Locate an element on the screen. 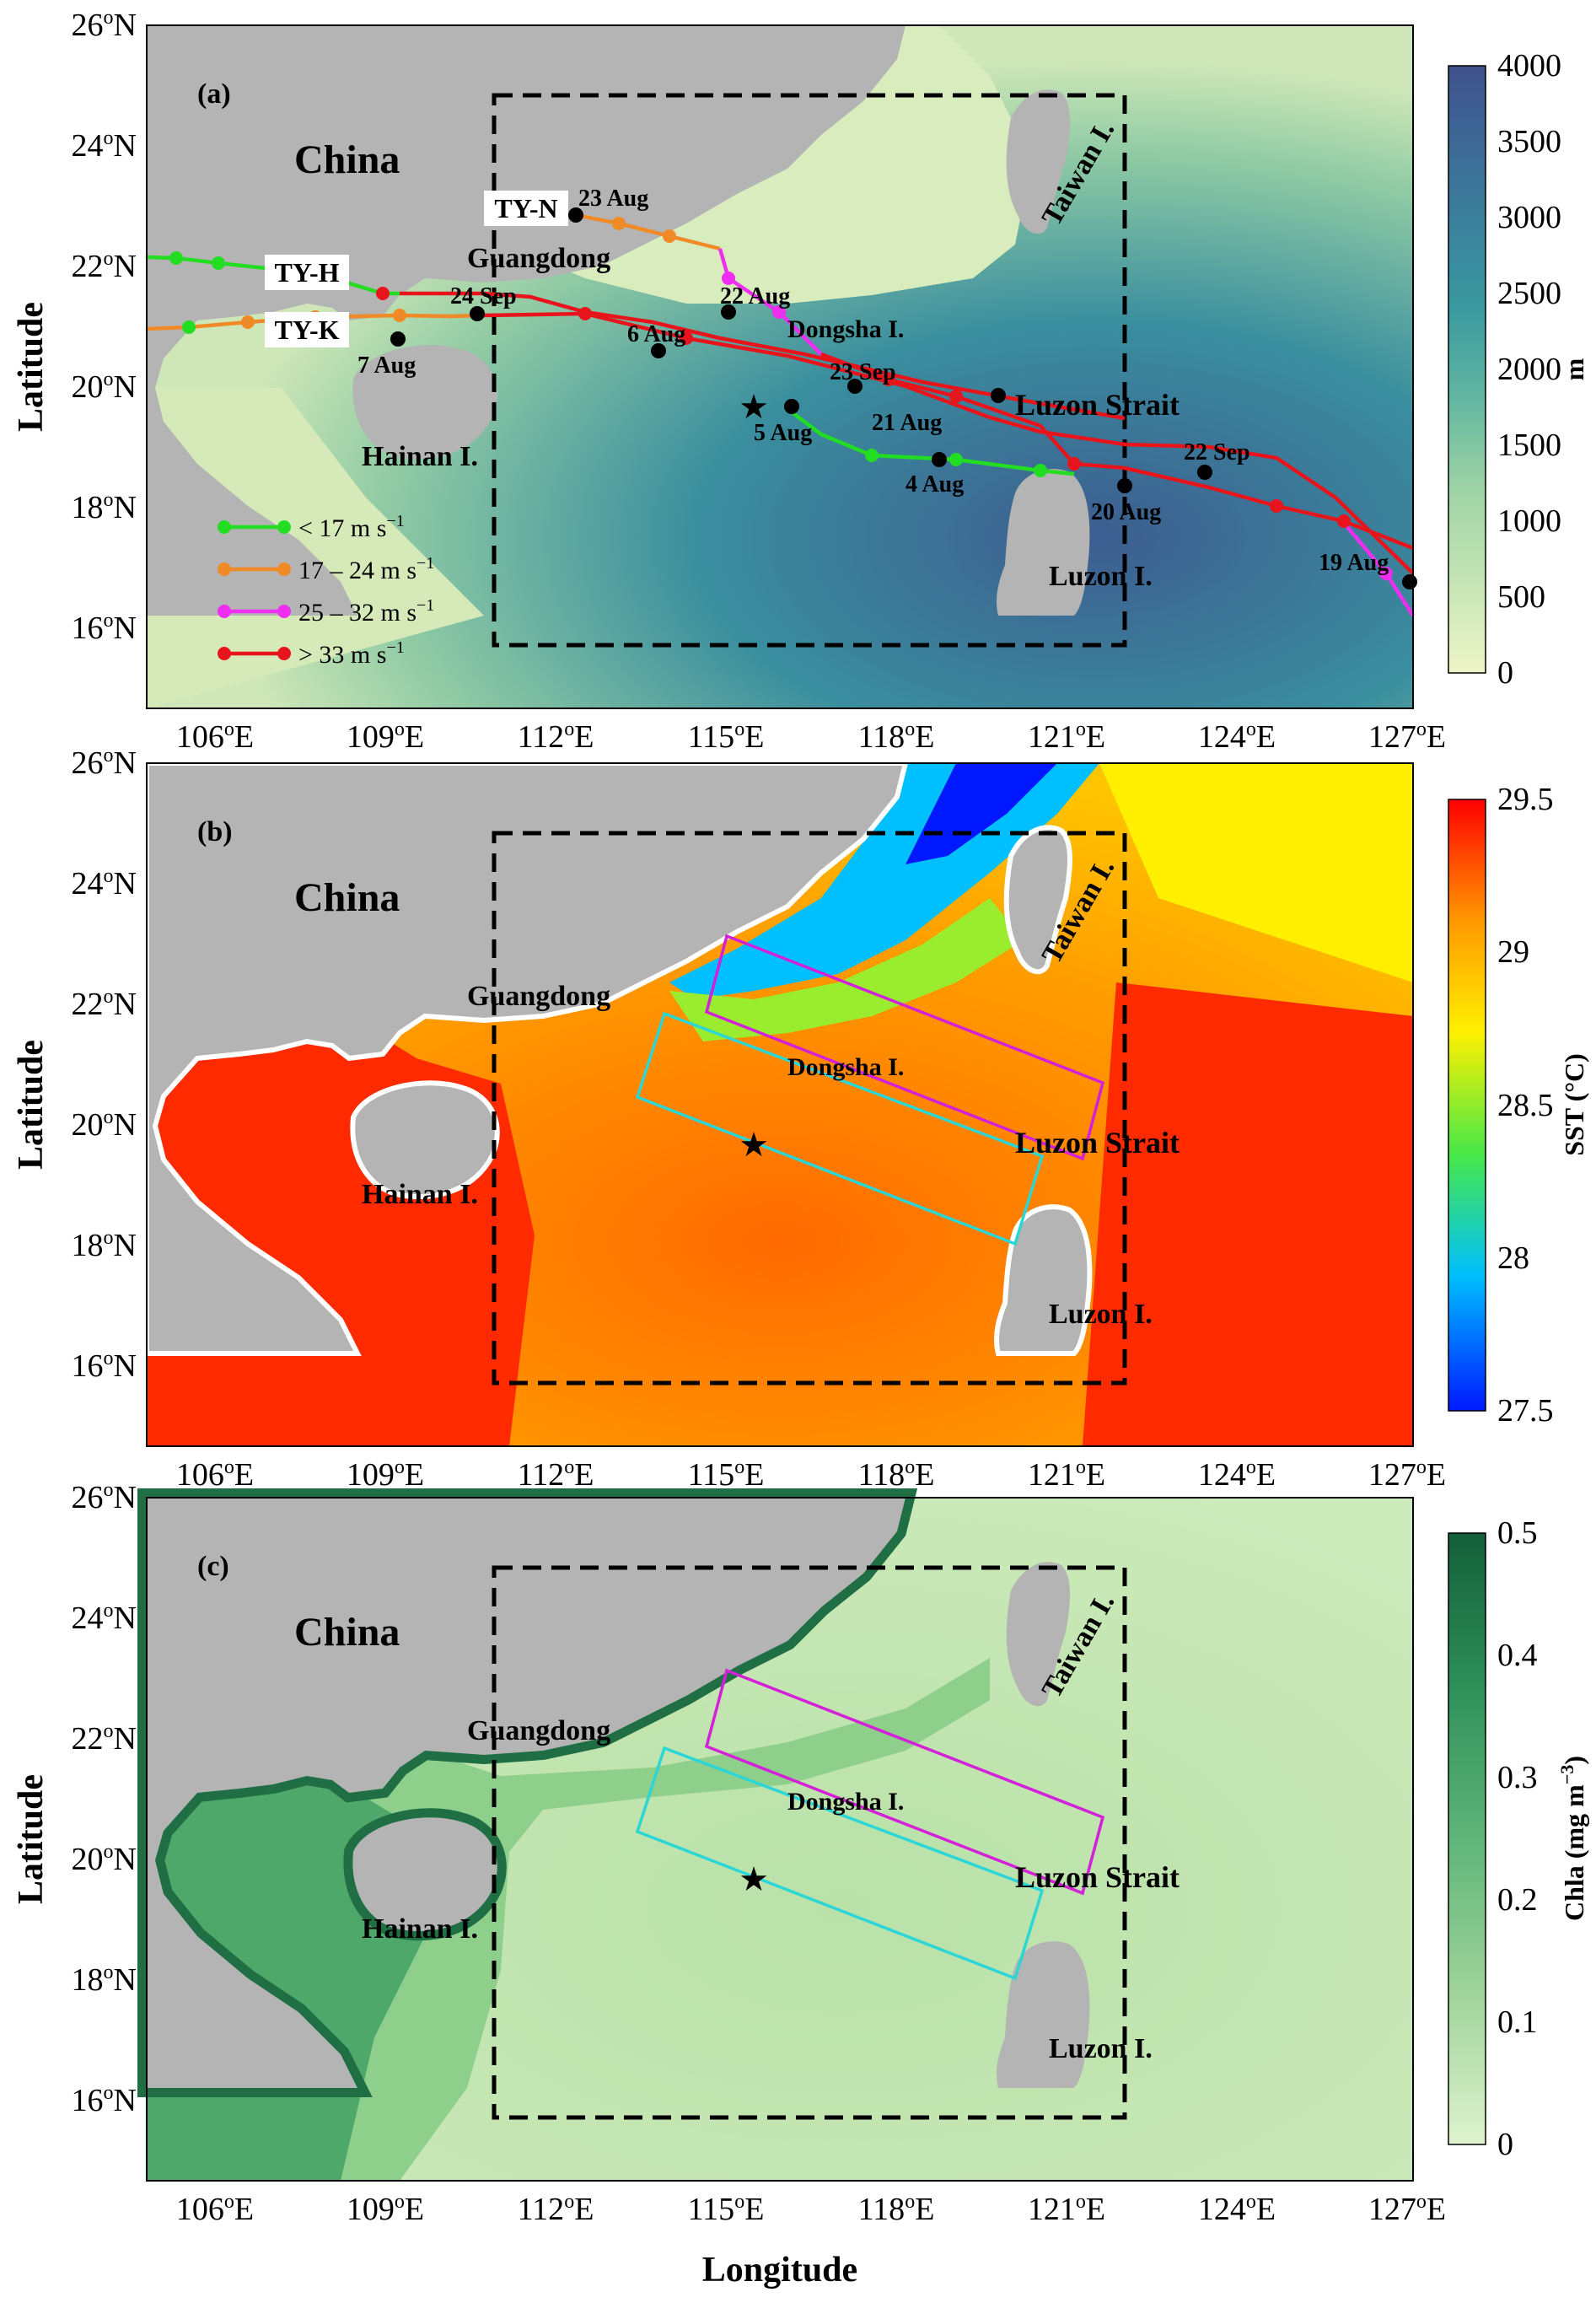 This screenshot has width=1596, height=2303. label-dongsha-b: Dongsha I. is located at coordinates (846, 1067).